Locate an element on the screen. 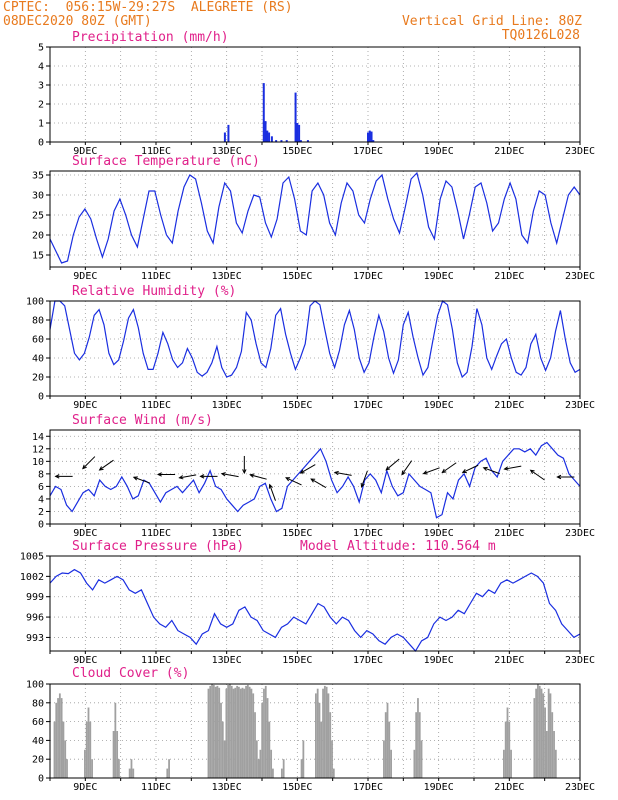 The height and width of the screenshot is (800, 618). panel-subtitle: Model Altitude: 110.564 m is located at coordinates (398, 546).